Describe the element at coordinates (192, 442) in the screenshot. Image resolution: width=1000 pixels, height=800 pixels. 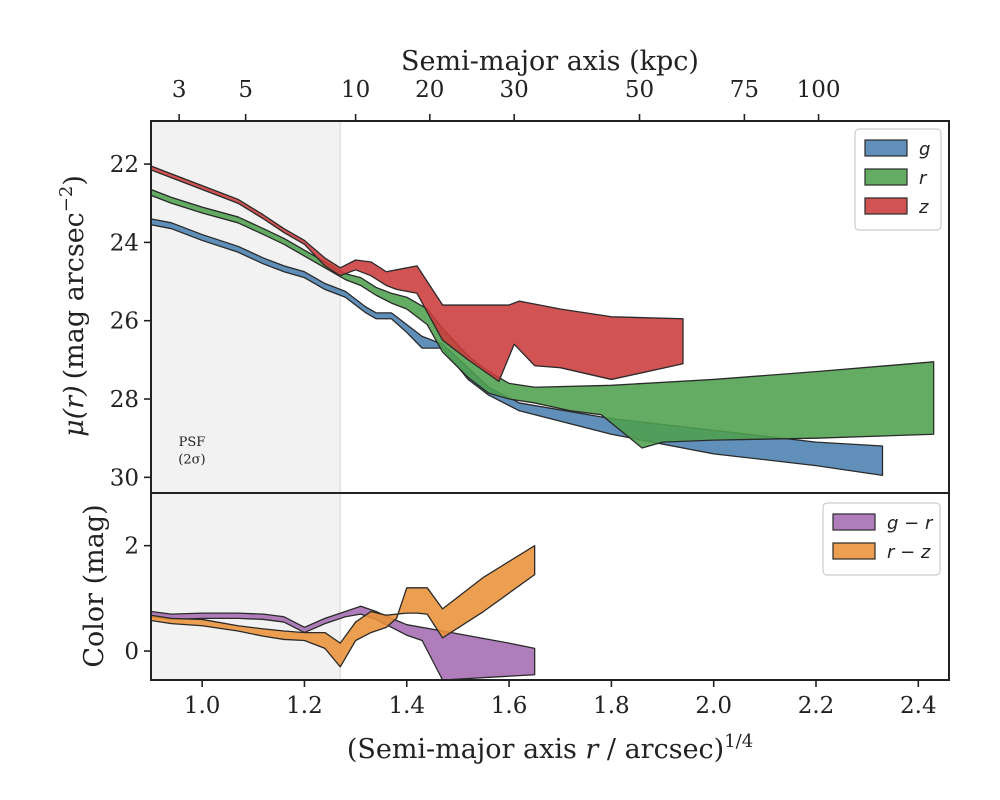
I see `psf-label: PSF` at that location.